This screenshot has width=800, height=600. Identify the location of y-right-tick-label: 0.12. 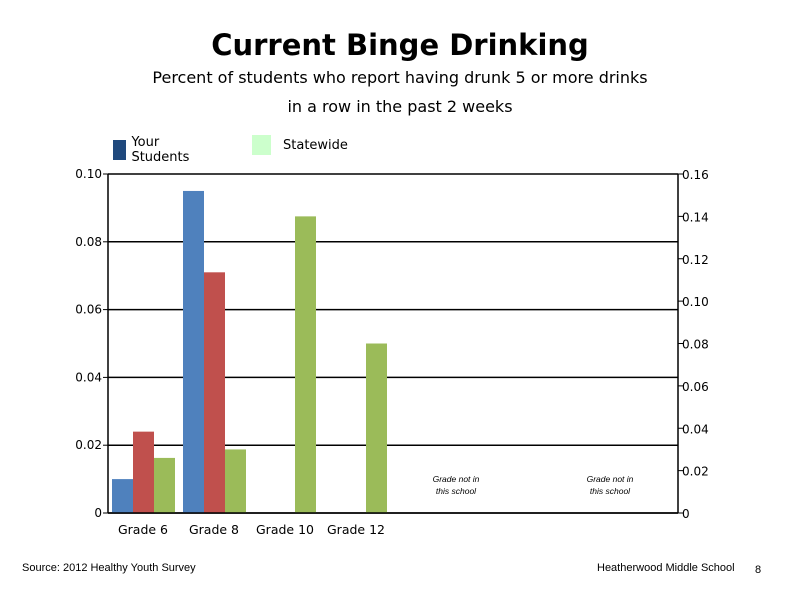
(695, 260).